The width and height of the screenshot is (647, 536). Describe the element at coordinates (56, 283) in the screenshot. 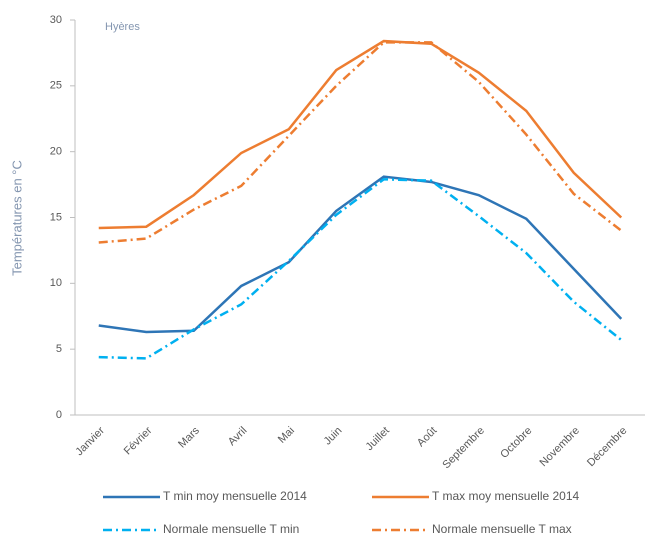

I see `y-tick-label: 10` at that location.